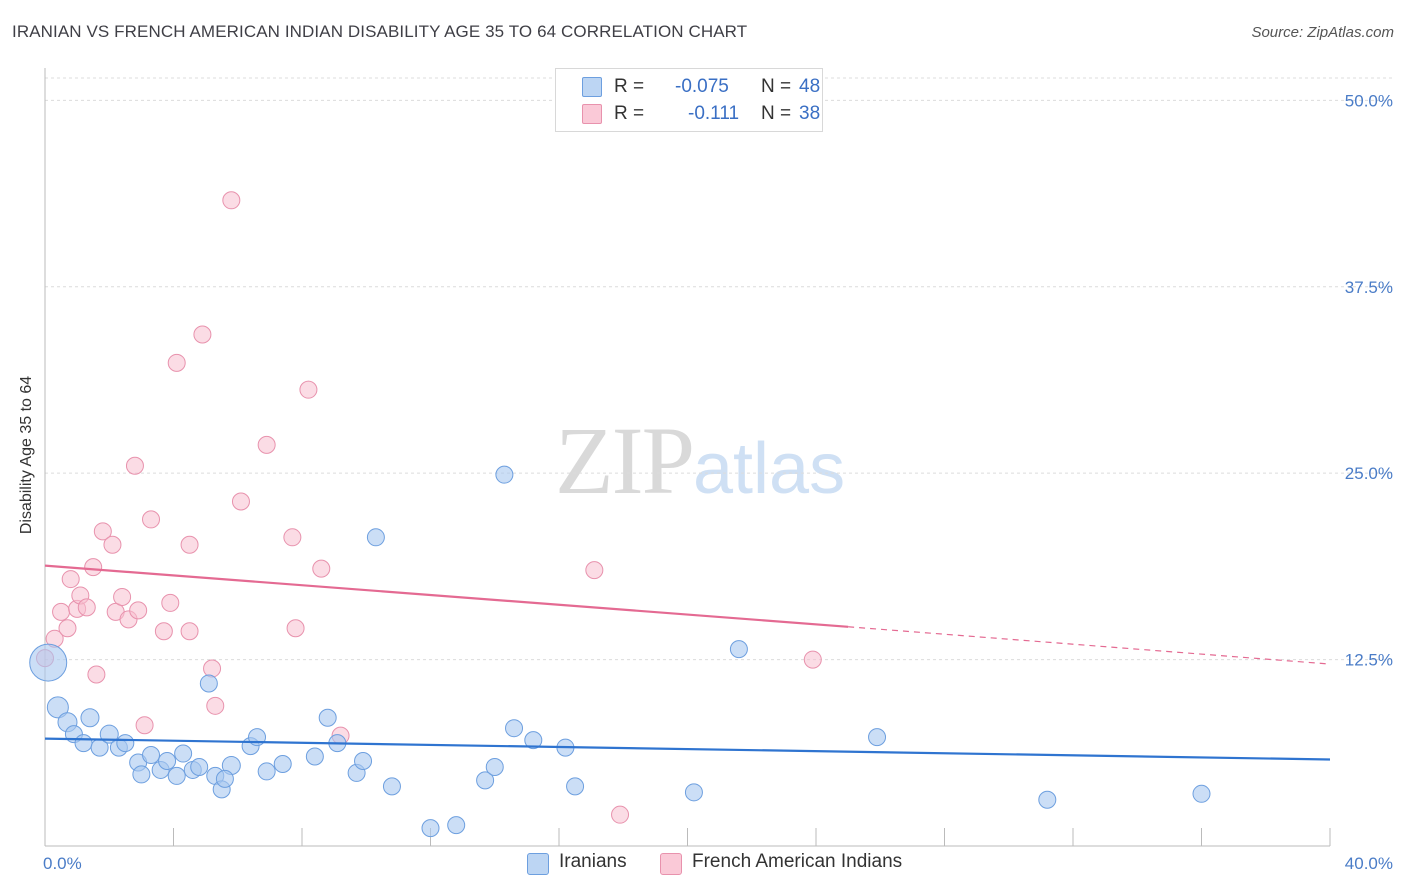 Image resolution: width=1406 pixels, height=892 pixels. I want to click on watermark-atlas: atlas, so click(769, 469).